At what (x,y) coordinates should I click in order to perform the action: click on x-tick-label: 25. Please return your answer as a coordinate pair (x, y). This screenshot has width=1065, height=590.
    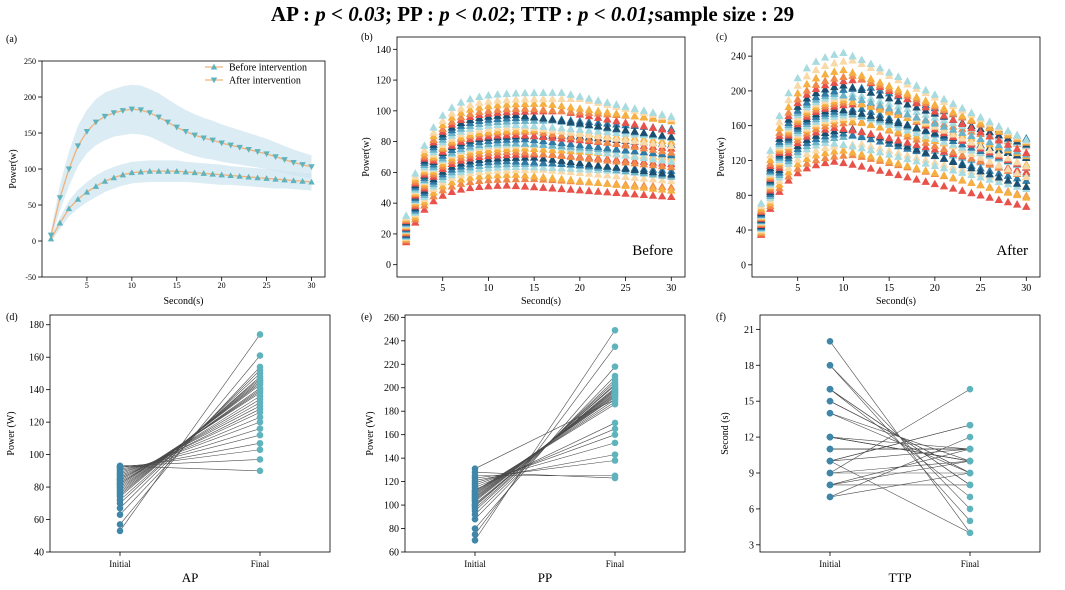
    Looking at the image, I should click on (626, 288).